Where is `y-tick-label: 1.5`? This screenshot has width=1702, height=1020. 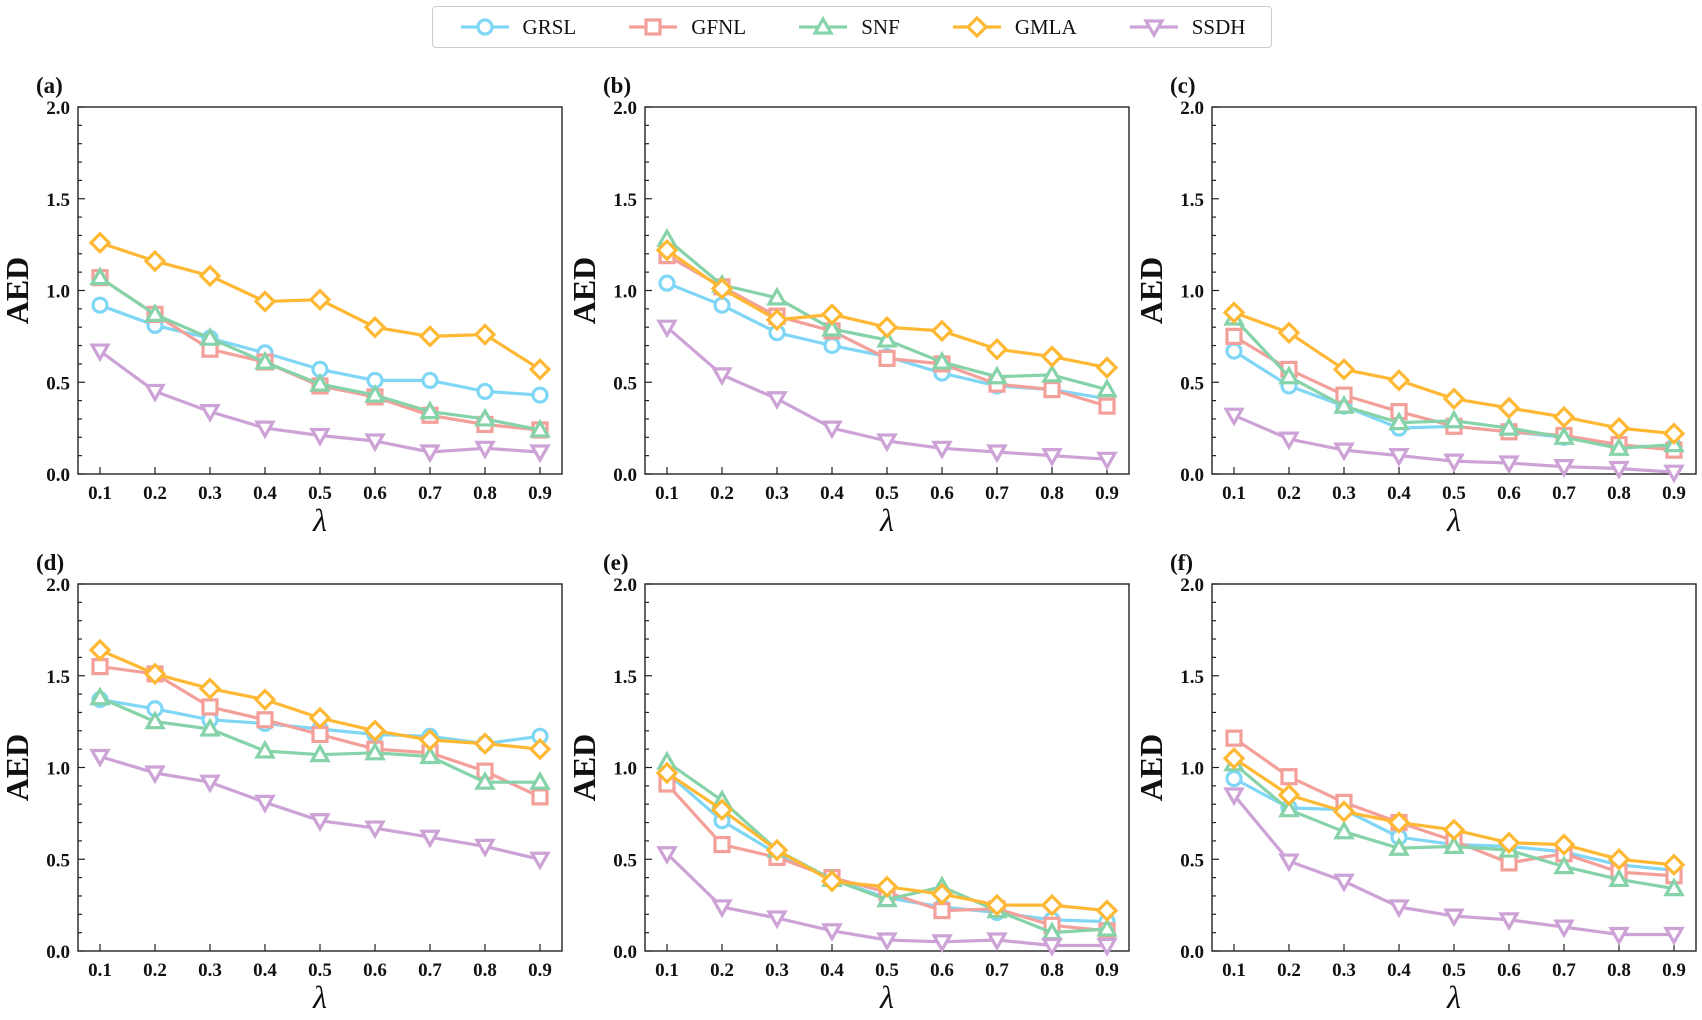 y-tick-label: 1.5 is located at coordinates (1192, 200).